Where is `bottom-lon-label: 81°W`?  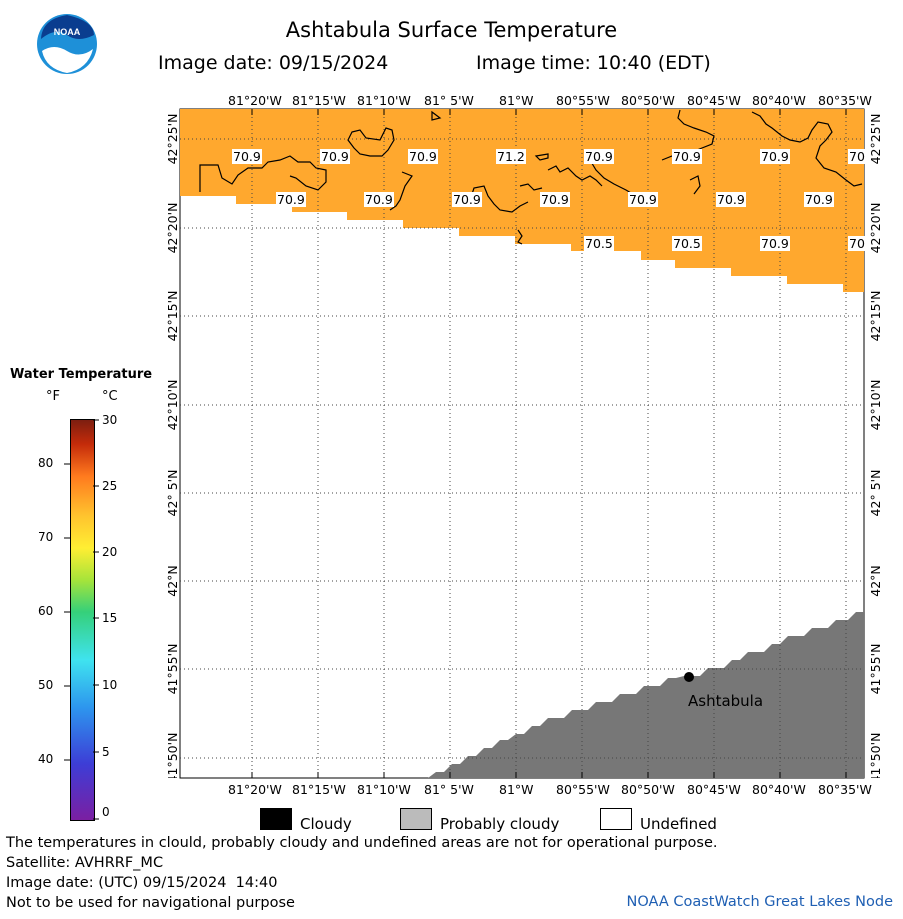
bottom-lon-label: 81°W is located at coordinates (516, 789).